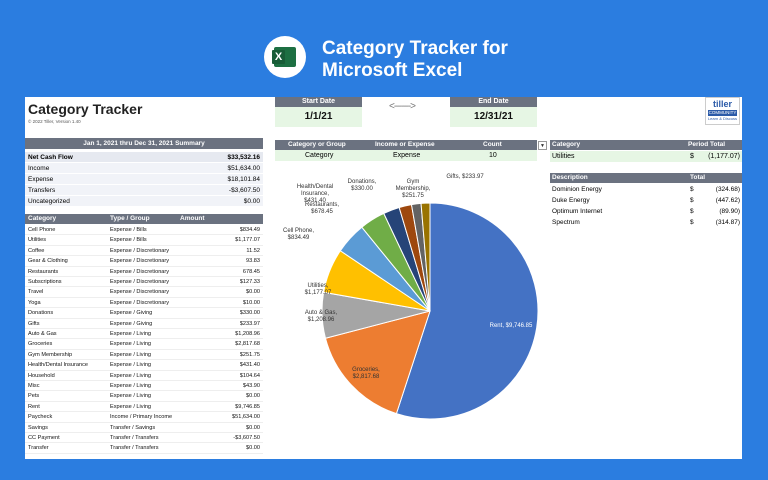 This screenshot has width=768, height=480. What do you see at coordinates (36, 250) in the screenshot?
I see `category-name: Coffee` at bounding box center [36, 250].